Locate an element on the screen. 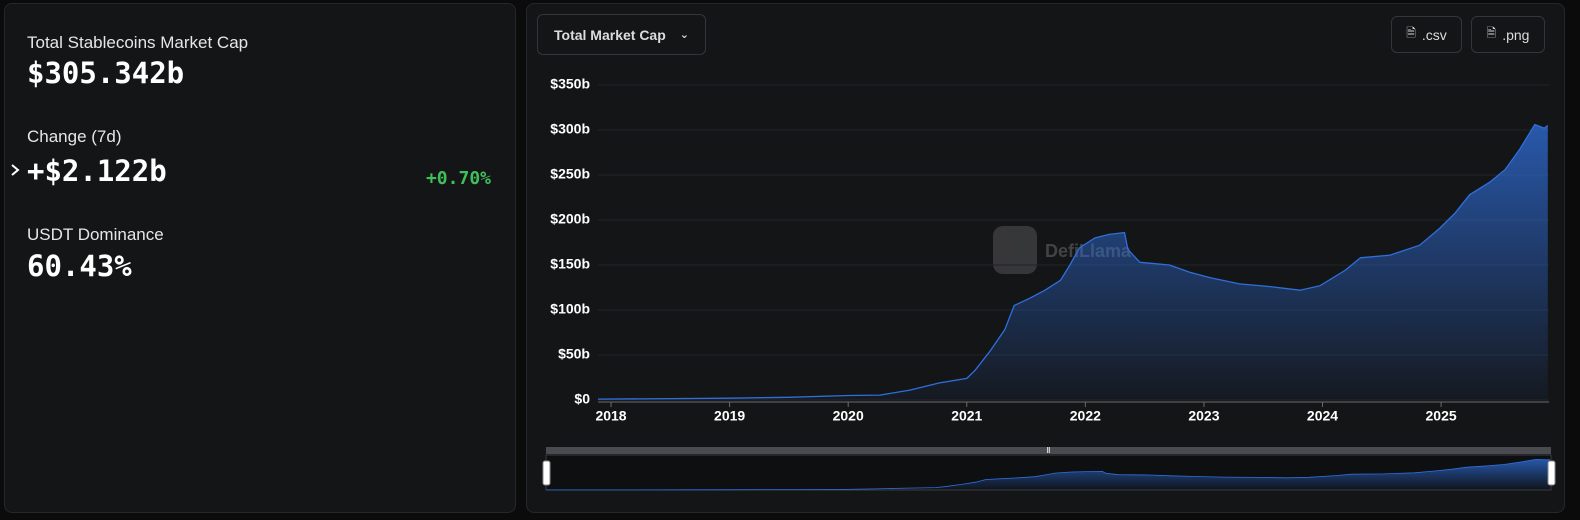  y-tick-label: $350b is located at coordinates (570, 84).